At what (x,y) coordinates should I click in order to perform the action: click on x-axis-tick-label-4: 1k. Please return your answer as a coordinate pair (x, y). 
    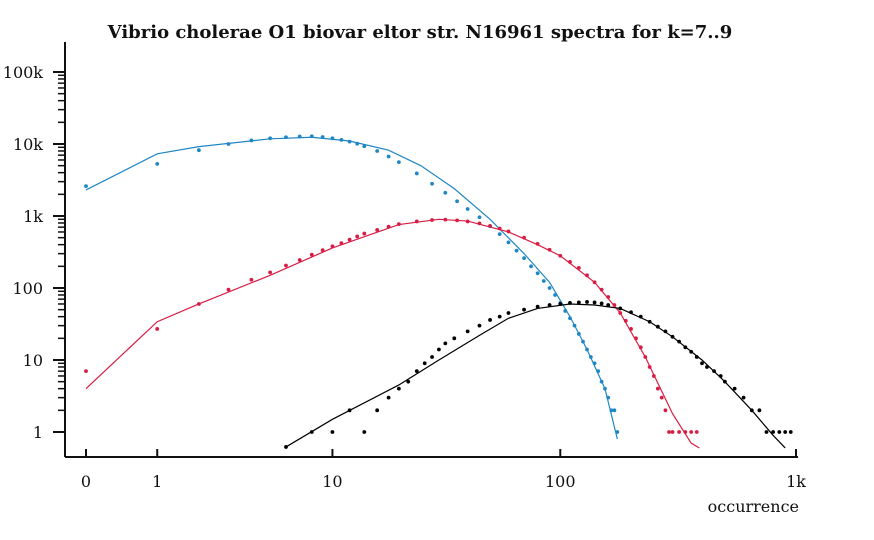
    Looking at the image, I should click on (796, 481).